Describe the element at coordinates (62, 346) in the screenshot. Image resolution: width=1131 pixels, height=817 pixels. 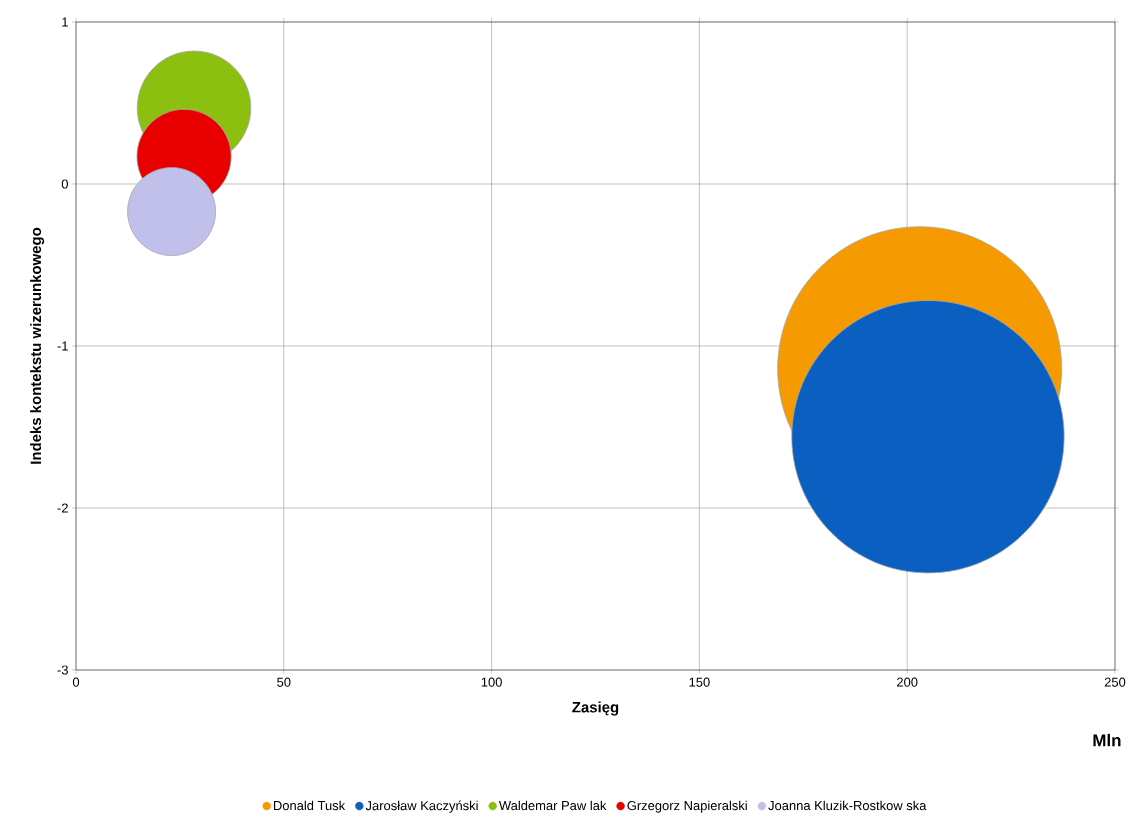
I see `y-tick-label: -1` at that location.